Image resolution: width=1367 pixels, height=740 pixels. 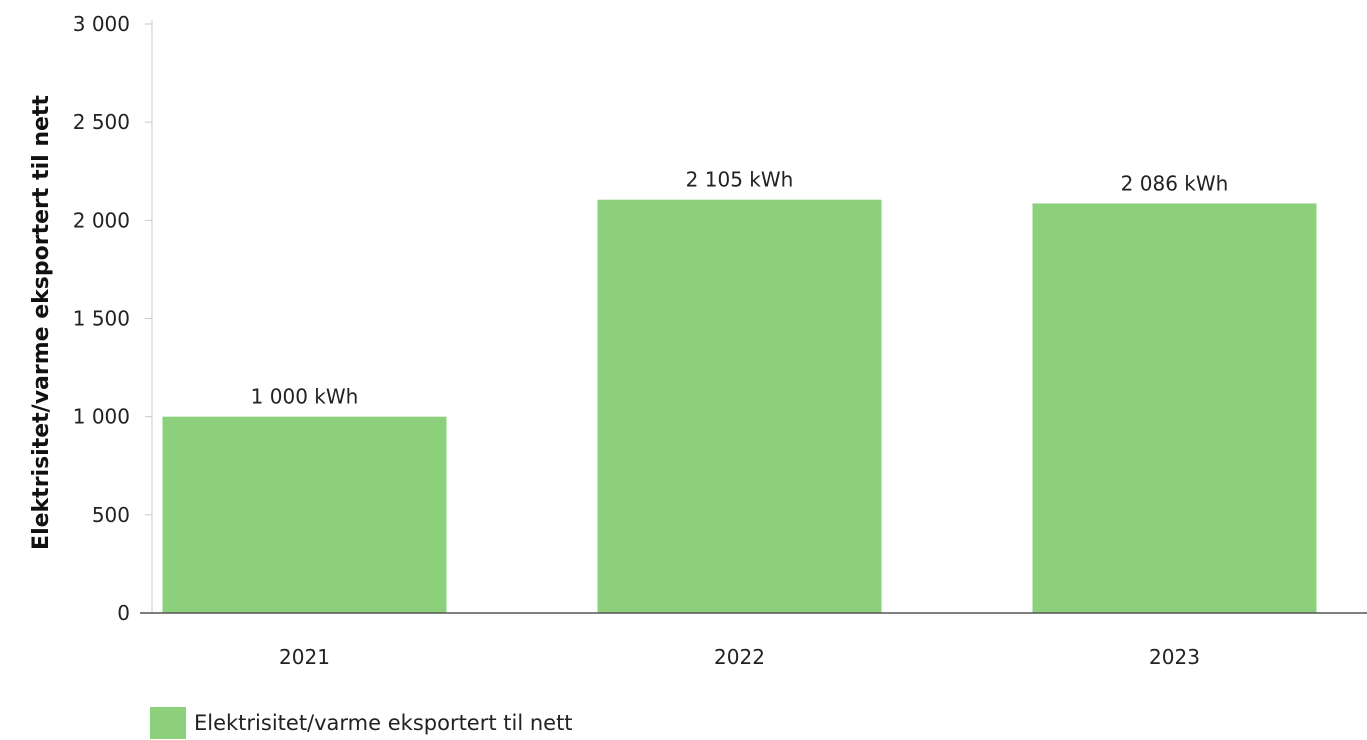 What do you see at coordinates (168, 723) in the screenshot?
I see `legend-swatch` at bounding box center [168, 723].